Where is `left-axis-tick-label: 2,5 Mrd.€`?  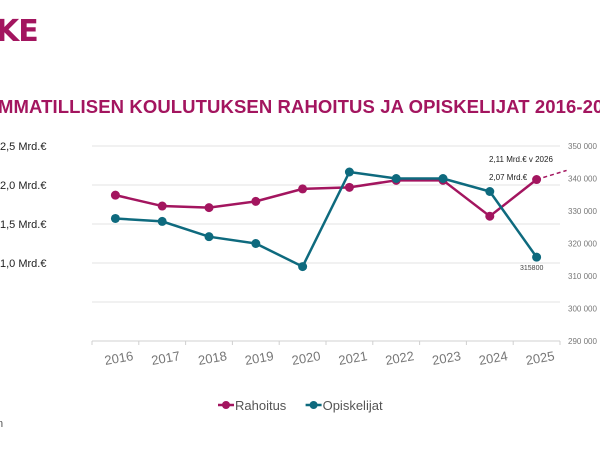
left-axis-tick-label: 2,5 Mrd.€ is located at coordinates (23, 147).